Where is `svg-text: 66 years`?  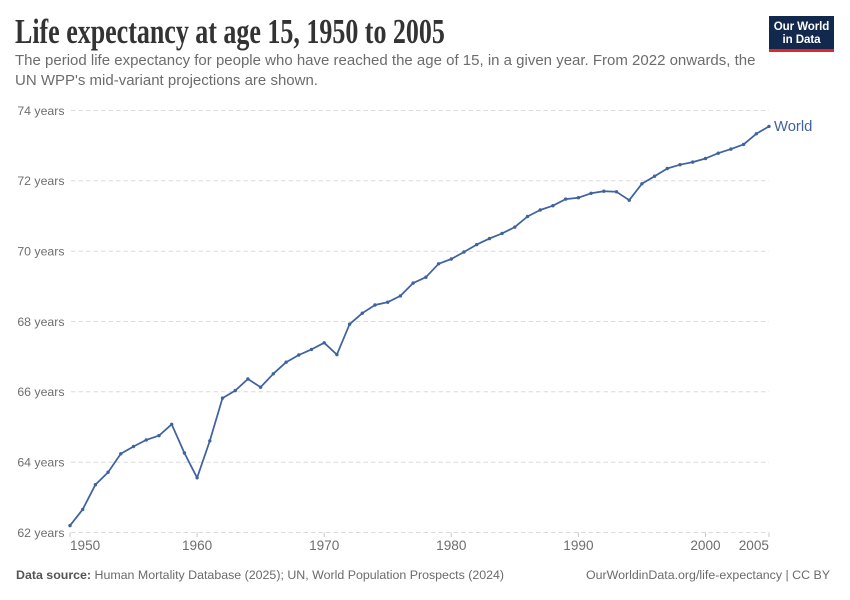
svg-text: 66 years is located at coordinates (40, 392).